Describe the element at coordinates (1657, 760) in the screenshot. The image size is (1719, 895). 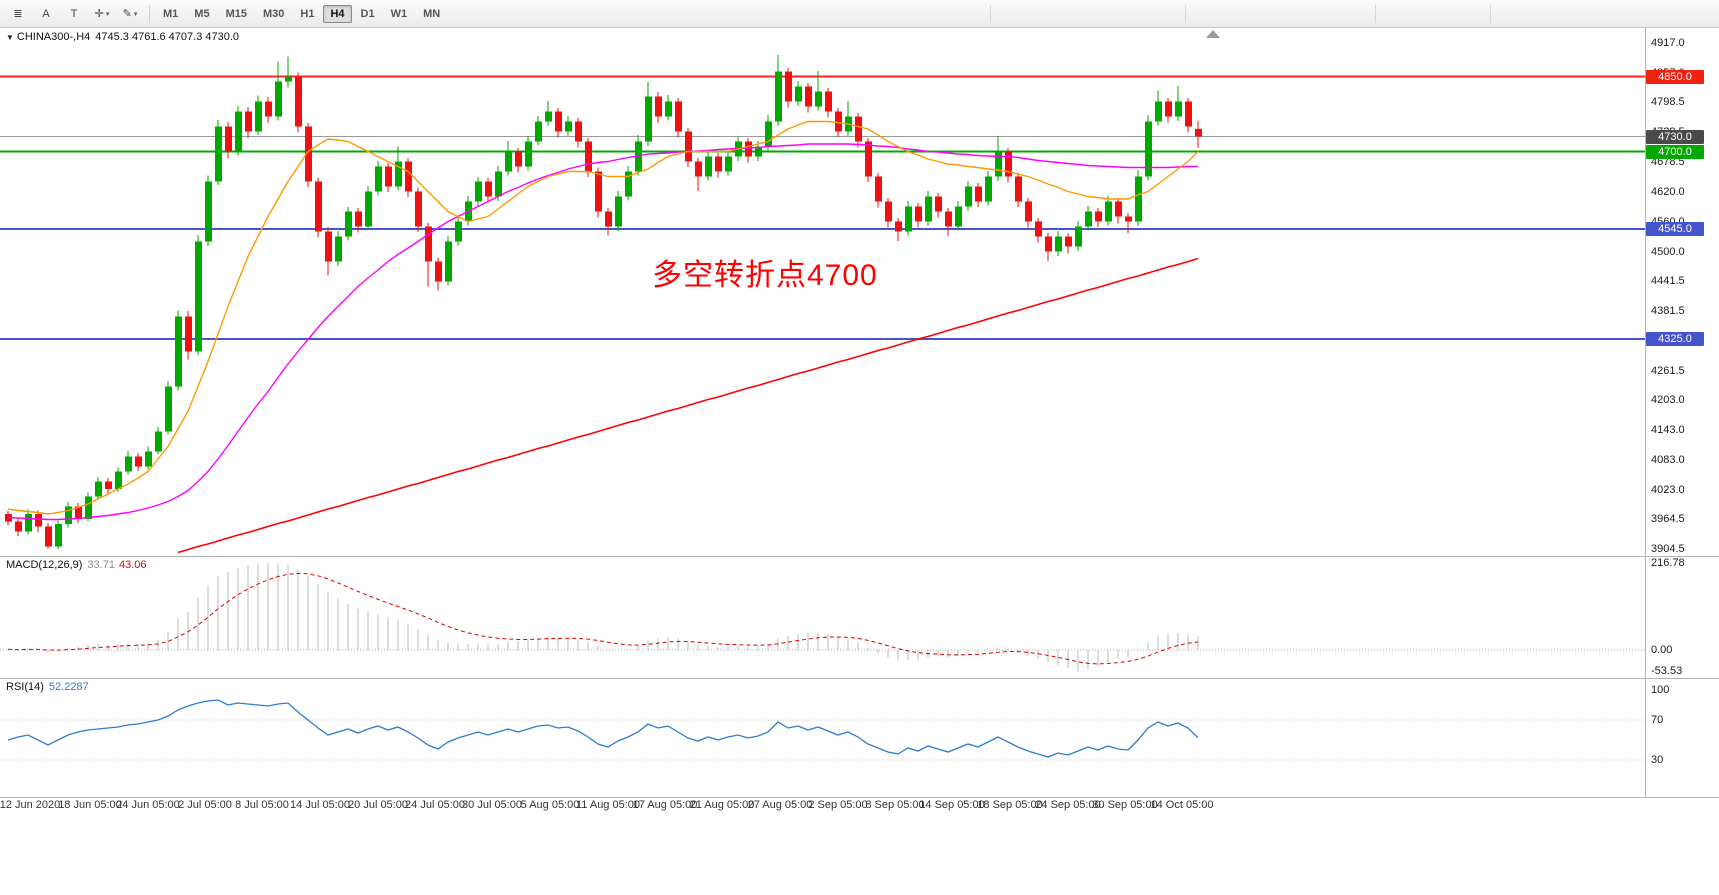
I see `rsi-scale-tick: 30` at that location.